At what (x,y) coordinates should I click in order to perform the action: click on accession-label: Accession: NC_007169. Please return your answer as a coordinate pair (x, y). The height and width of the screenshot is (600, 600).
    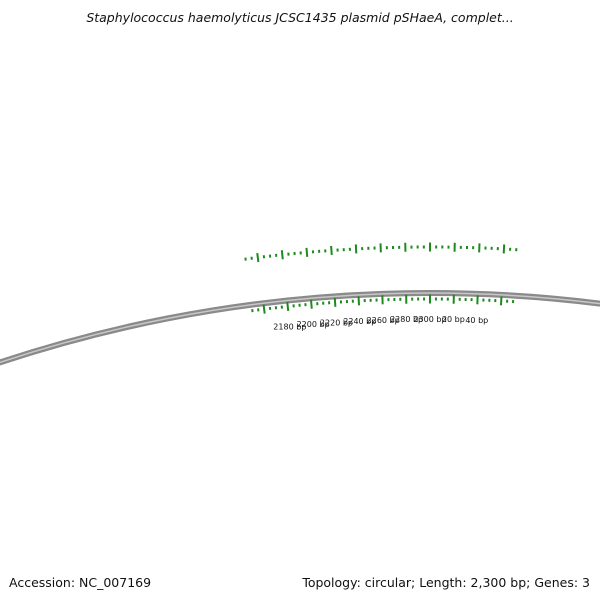
    Looking at the image, I should click on (80, 582).